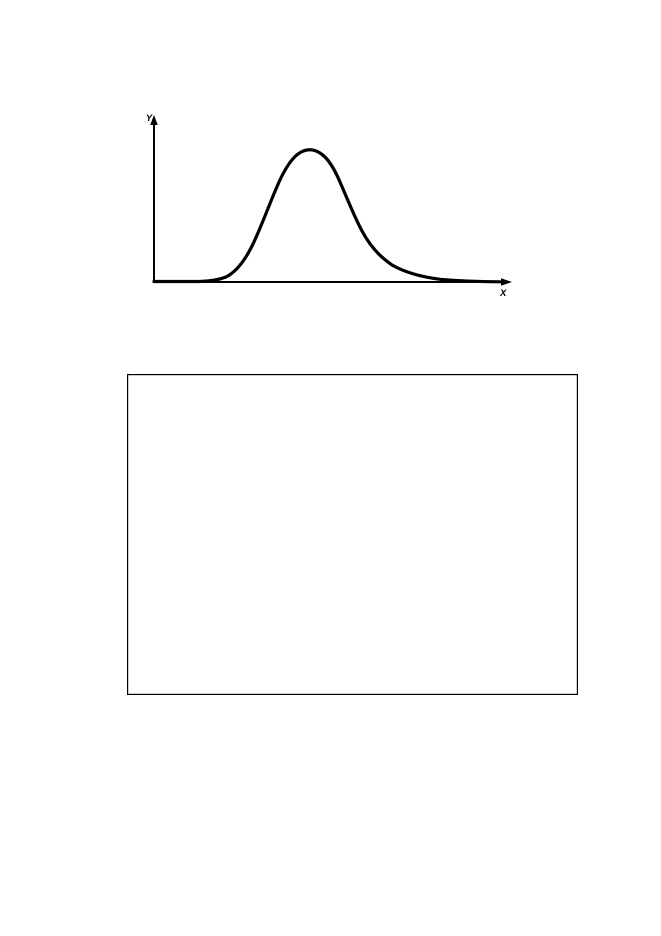  What do you see at coordinates (503, 293) in the screenshot?
I see `x-axis-label: X` at bounding box center [503, 293].